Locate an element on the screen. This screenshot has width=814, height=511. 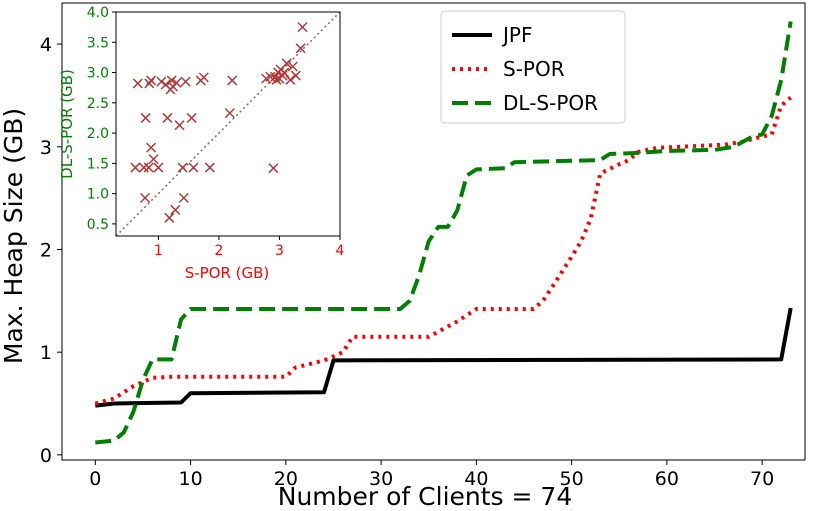
legend-label-s-por: S-POR is located at coordinates (534, 69).